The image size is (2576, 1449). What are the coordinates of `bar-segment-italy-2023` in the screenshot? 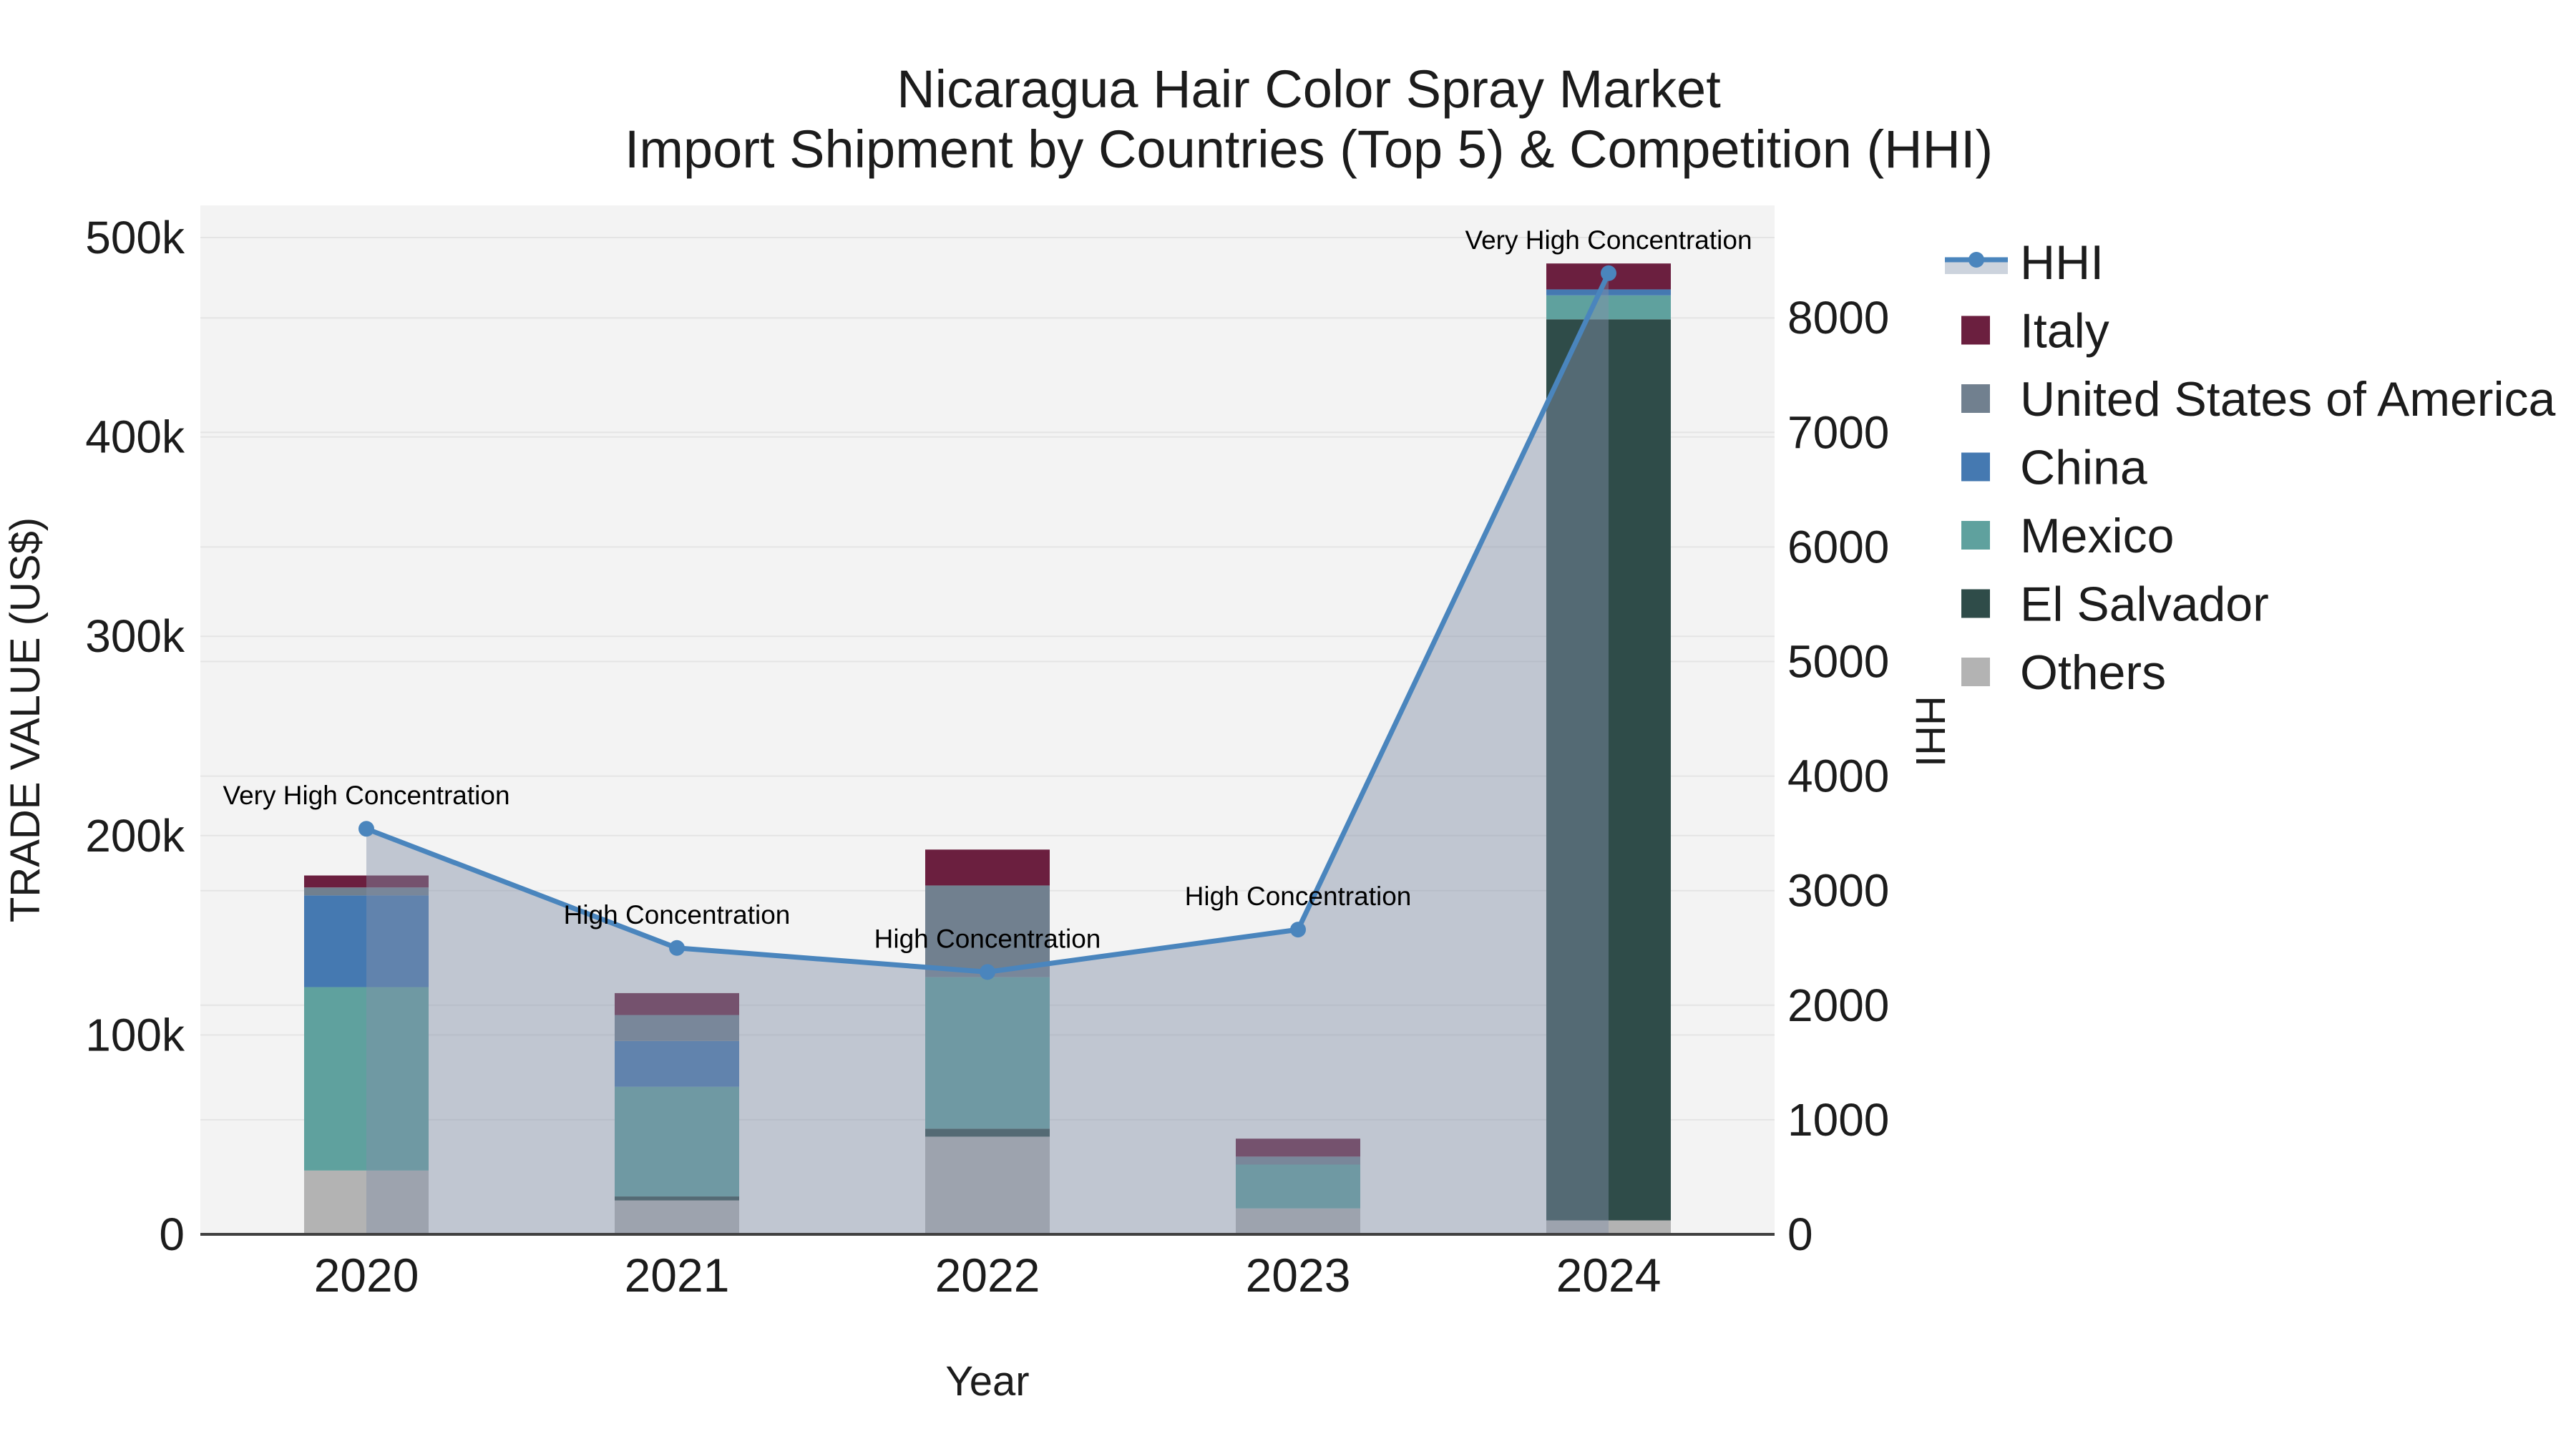 It's located at (1298, 1147).